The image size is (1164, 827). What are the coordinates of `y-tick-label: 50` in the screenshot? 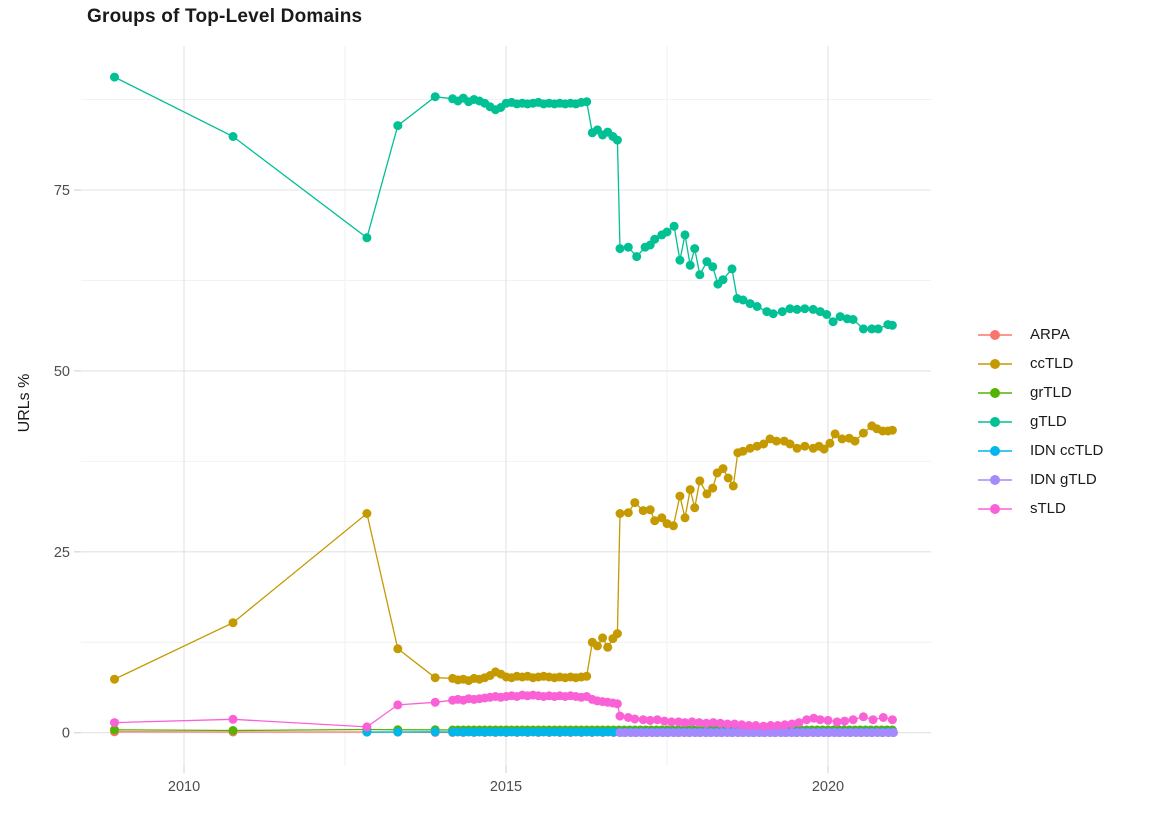 It's located at (62, 372).